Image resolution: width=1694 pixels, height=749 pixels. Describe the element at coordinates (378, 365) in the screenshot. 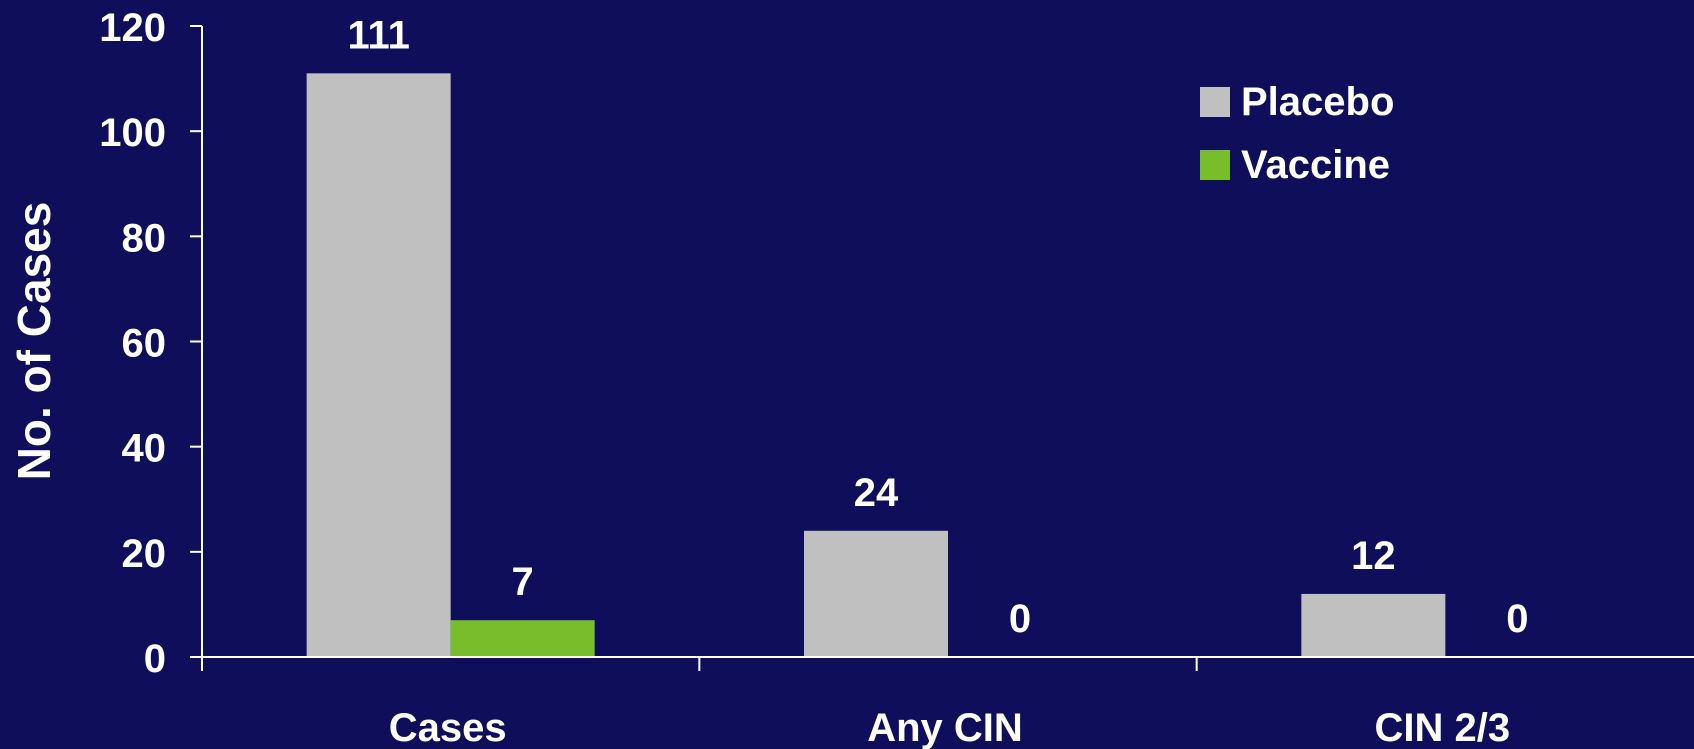

I see `bar-placebo-cases` at that location.